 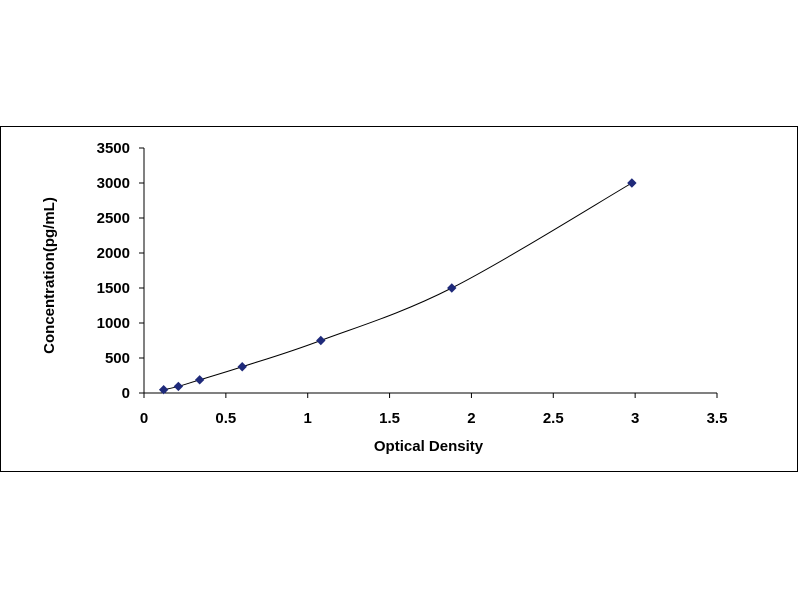 What do you see at coordinates (225, 418) in the screenshot?
I see `x-tick-label: 0.5` at bounding box center [225, 418].